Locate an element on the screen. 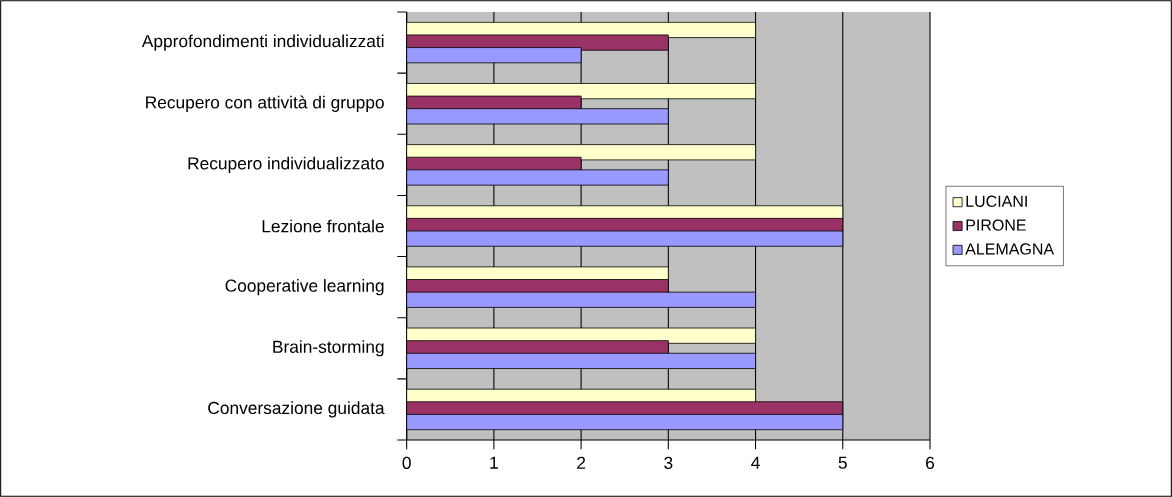 This screenshot has width=1172, height=497. y-tick-label: Lezione frontale is located at coordinates (323, 226).